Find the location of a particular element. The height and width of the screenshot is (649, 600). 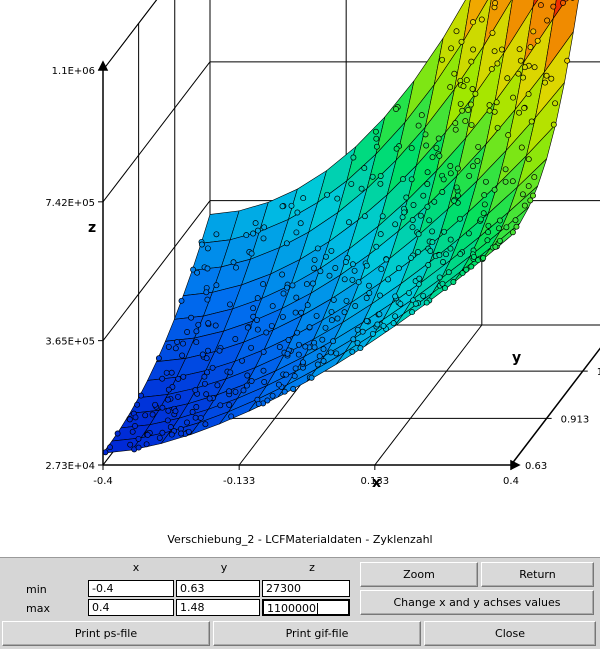

max-y-field: 1.48 is located at coordinates (218, 607).